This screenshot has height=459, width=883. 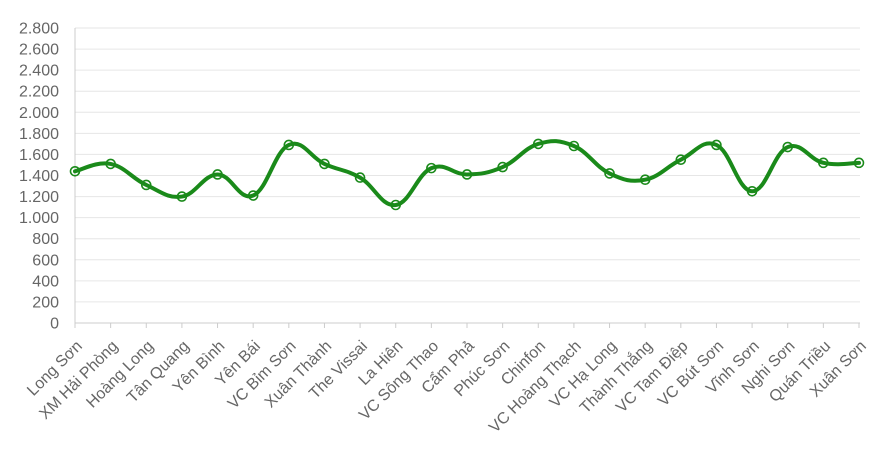 I want to click on series-line, so click(x=467, y=173).